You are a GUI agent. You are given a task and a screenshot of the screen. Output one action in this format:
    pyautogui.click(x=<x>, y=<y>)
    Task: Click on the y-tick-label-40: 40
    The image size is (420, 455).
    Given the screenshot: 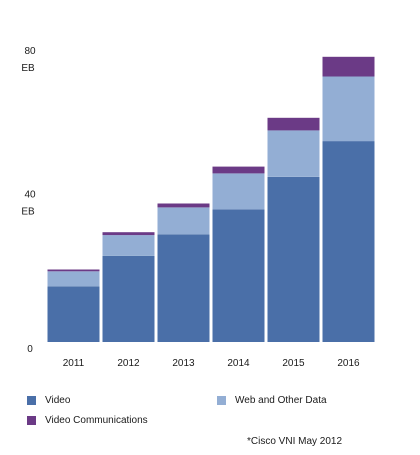 What is the action you would take?
    pyautogui.click(x=30, y=195)
    